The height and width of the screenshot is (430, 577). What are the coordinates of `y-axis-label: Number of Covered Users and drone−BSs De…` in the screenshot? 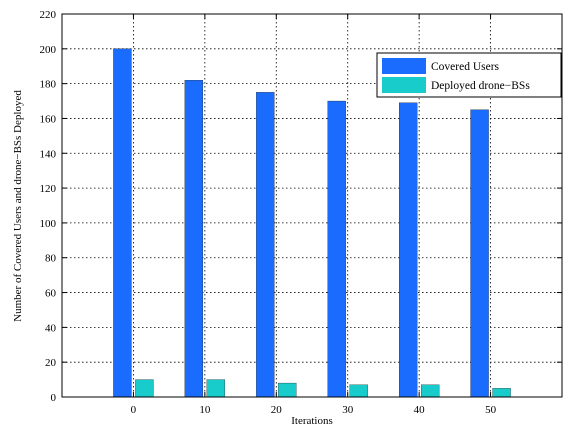 It's located at (18, 206).